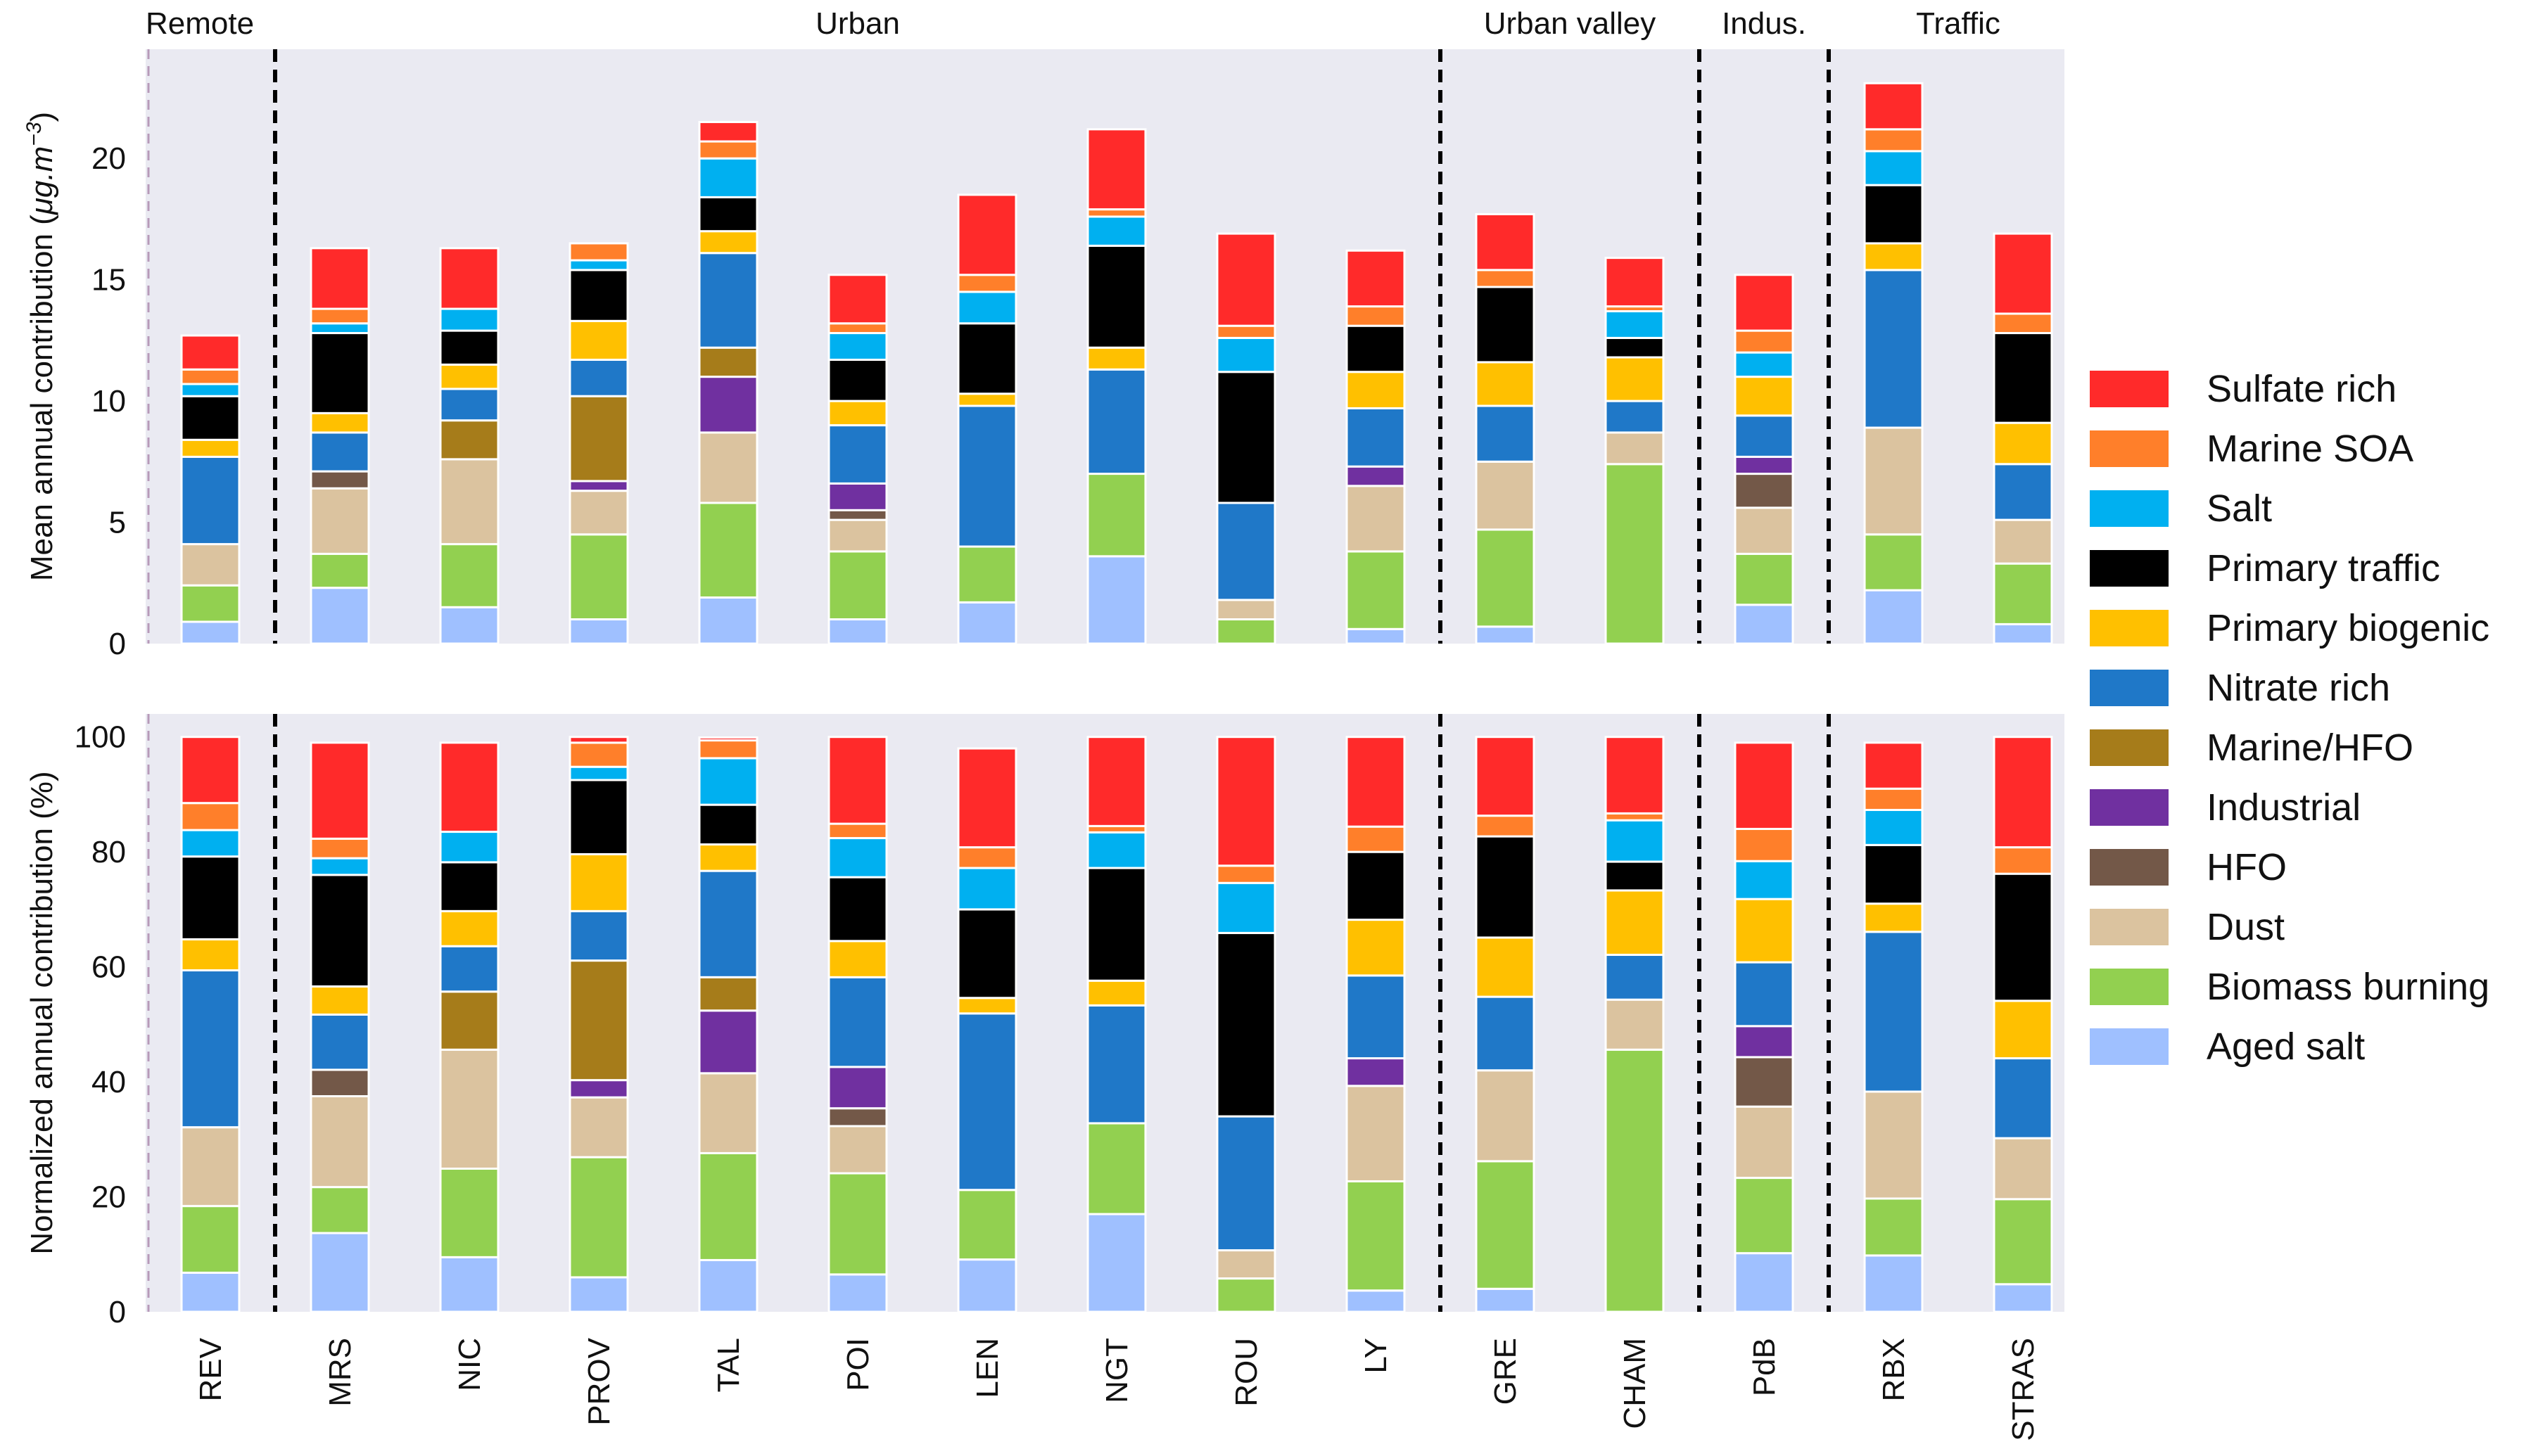 Image resolution: width=2526 pixels, height=1456 pixels. Describe the element at coordinates (728, 550) in the screenshot. I see `top-segment-tal-biomass-burning` at that location.